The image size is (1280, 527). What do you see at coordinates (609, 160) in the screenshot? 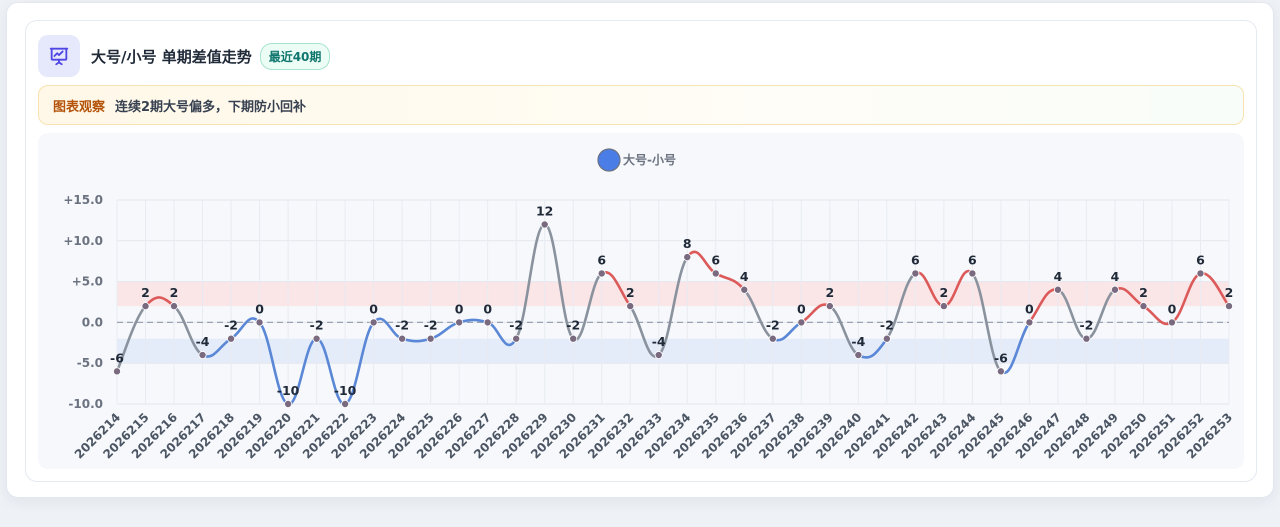
I see `legend-marker` at bounding box center [609, 160].